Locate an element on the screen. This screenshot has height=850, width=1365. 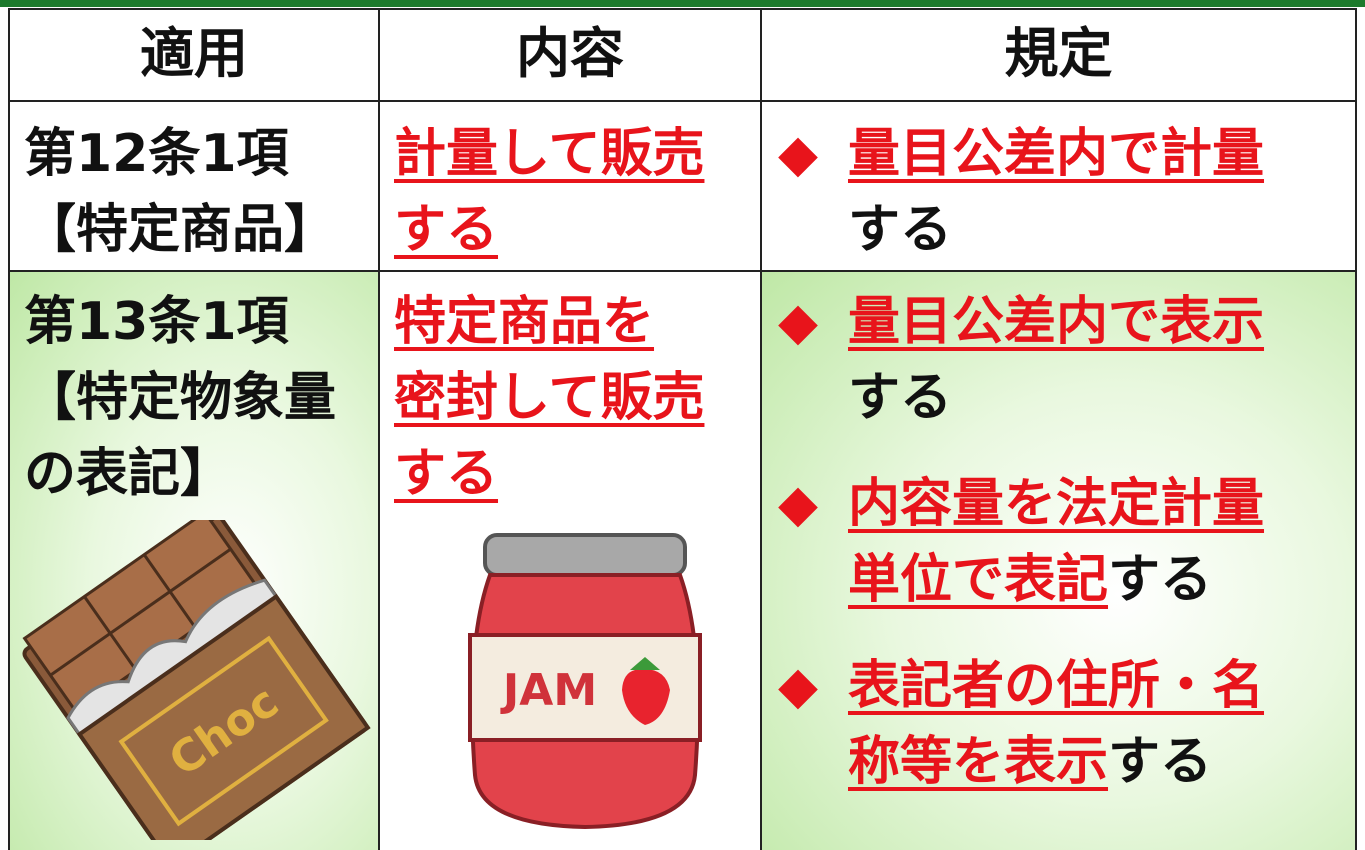
jam-illustration: JAM is located at coordinates (585, 681).